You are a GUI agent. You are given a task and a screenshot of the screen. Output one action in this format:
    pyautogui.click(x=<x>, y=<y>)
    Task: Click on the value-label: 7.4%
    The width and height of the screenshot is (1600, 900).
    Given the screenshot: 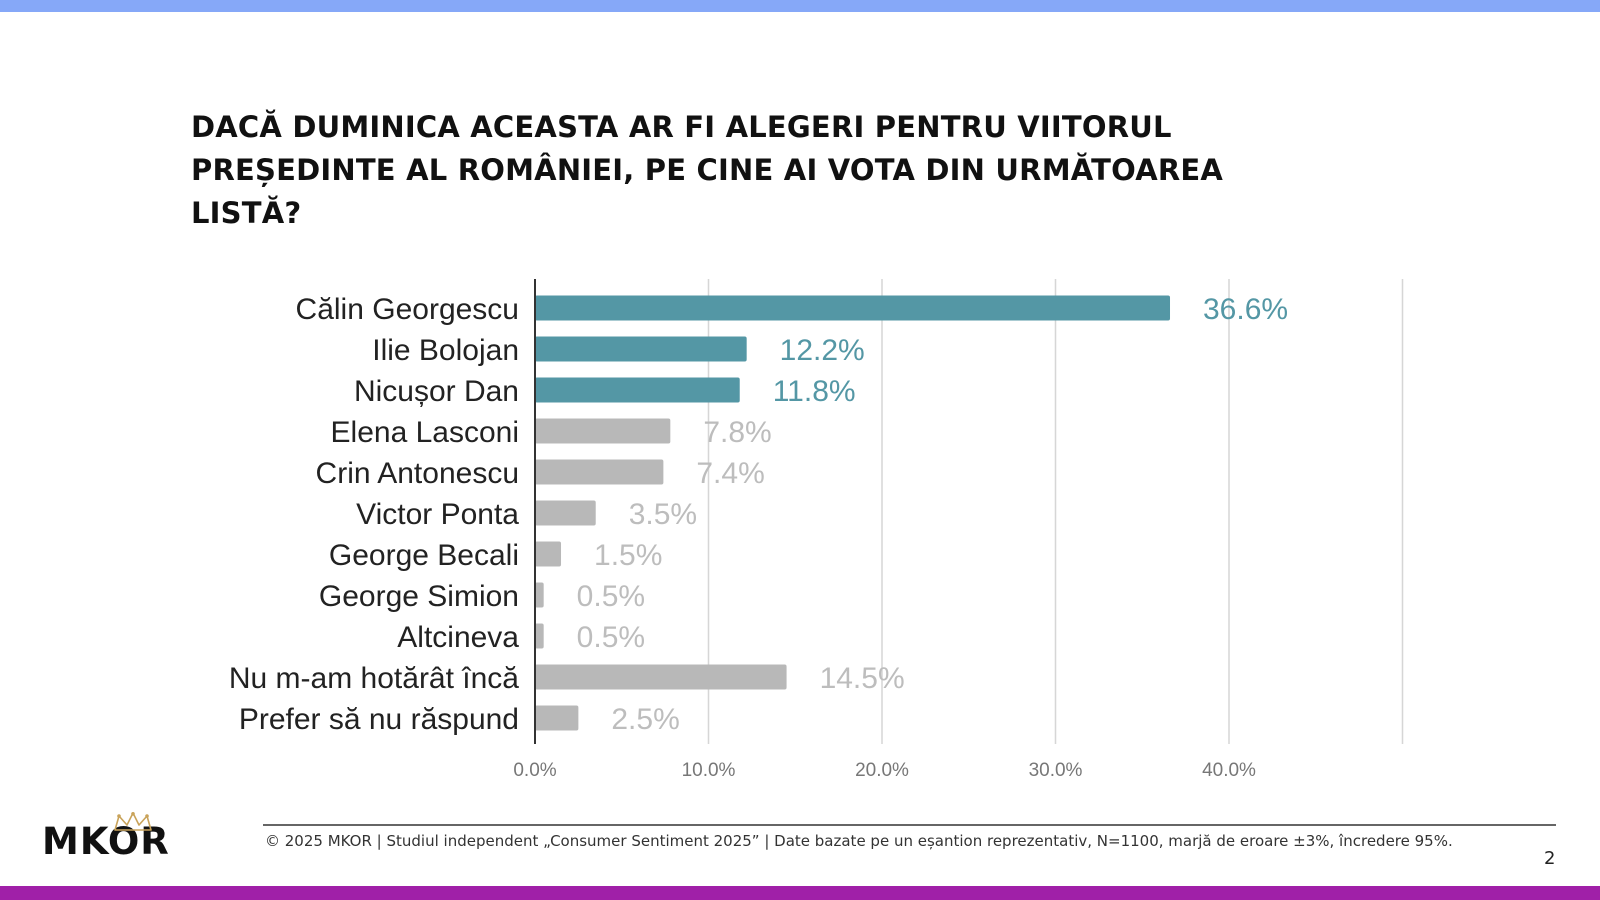 What is the action you would take?
    pyautogui.click(x=730, y=473)
    